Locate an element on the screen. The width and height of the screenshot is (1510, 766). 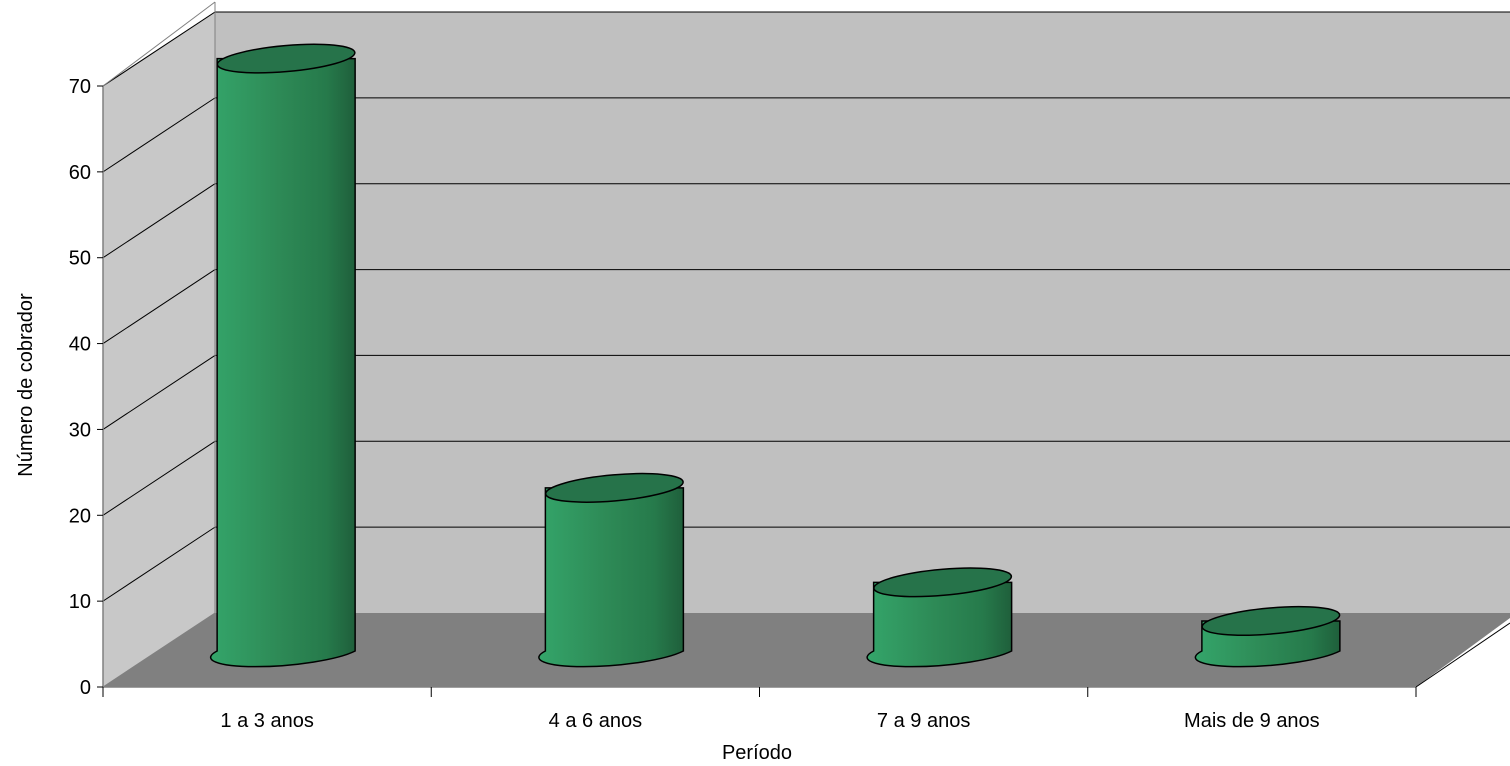
top-side-edge is located at coordinates (159, 44).